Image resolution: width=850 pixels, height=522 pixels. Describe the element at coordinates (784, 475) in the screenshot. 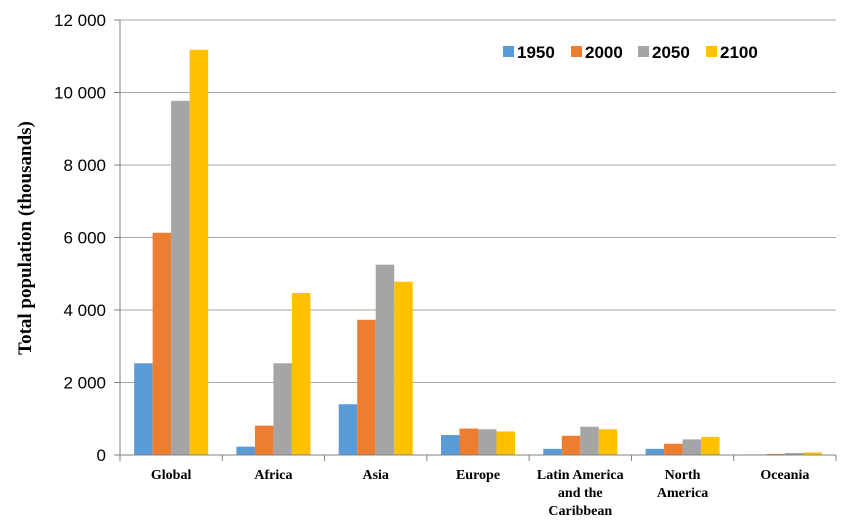

I see `x-tick-label: Oceania` at that location.